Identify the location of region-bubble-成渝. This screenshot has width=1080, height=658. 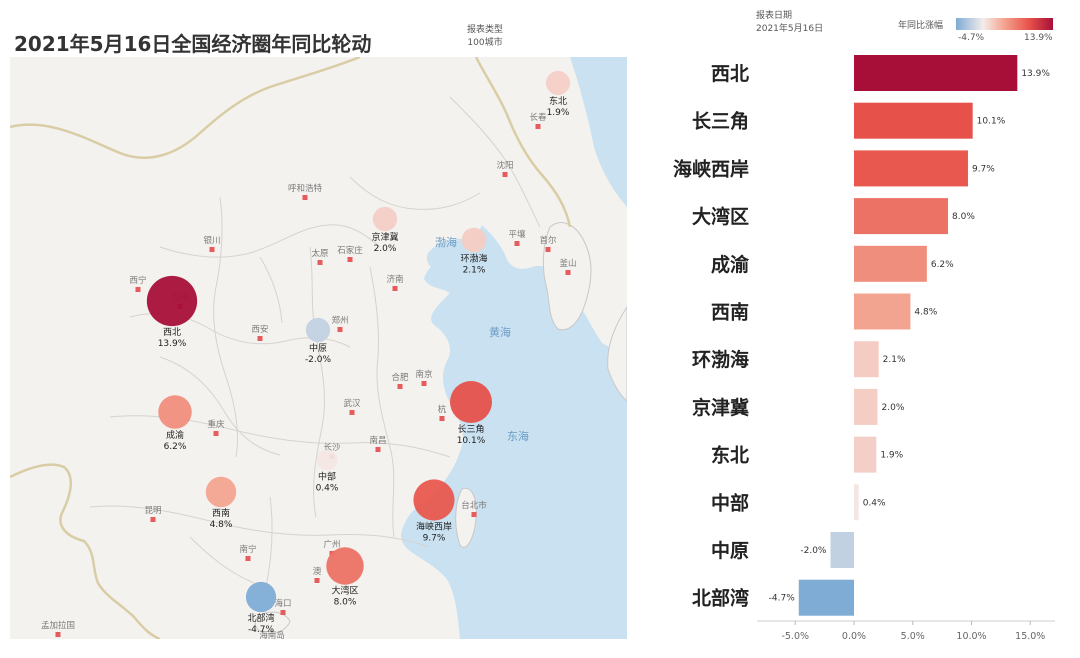
(175, 412).